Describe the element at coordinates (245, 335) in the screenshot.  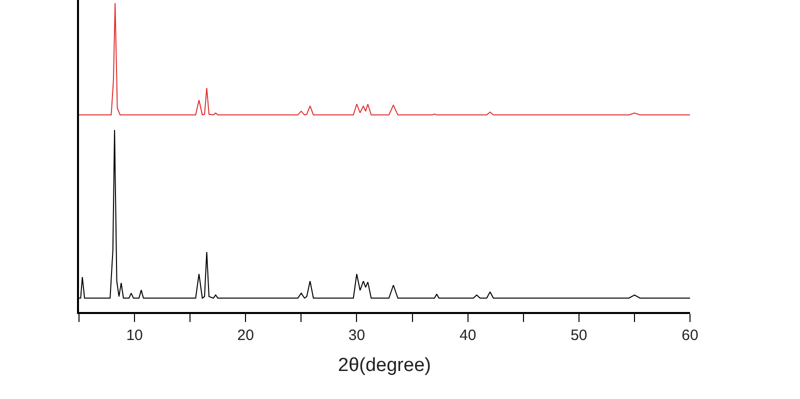
I see `x-tick-label: 20` at that location.